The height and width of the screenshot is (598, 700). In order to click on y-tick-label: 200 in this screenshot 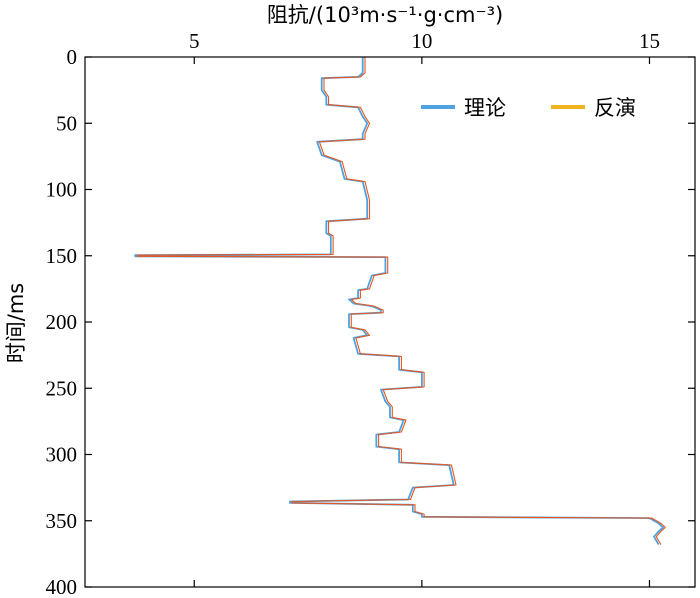, I will do `click(62, 322)`.